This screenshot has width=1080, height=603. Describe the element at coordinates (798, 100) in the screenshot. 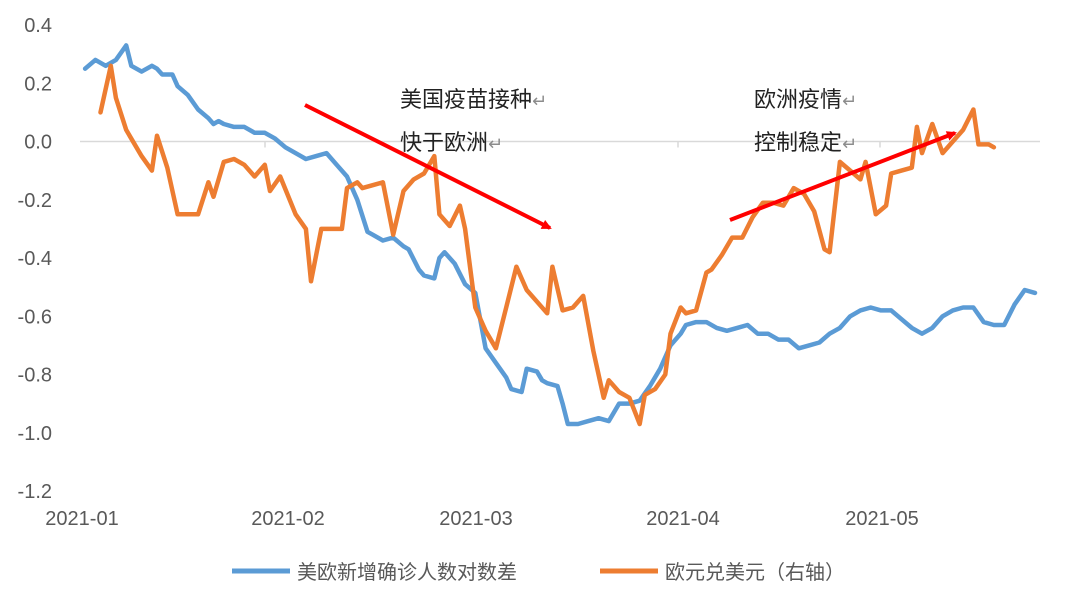

I see `annotation-line: 欧洲疫情` at that location.